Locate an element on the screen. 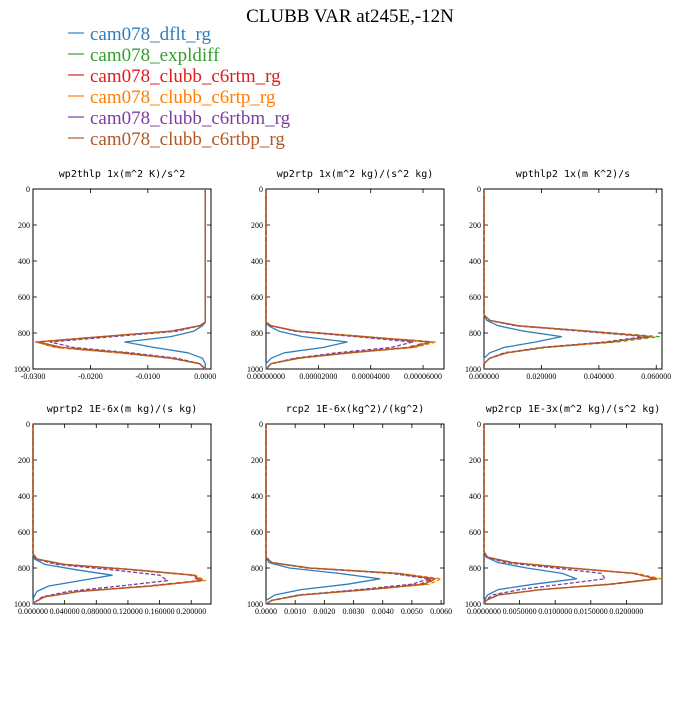  legend-label: cam078_expldiff is located at coordinates (155, 55).